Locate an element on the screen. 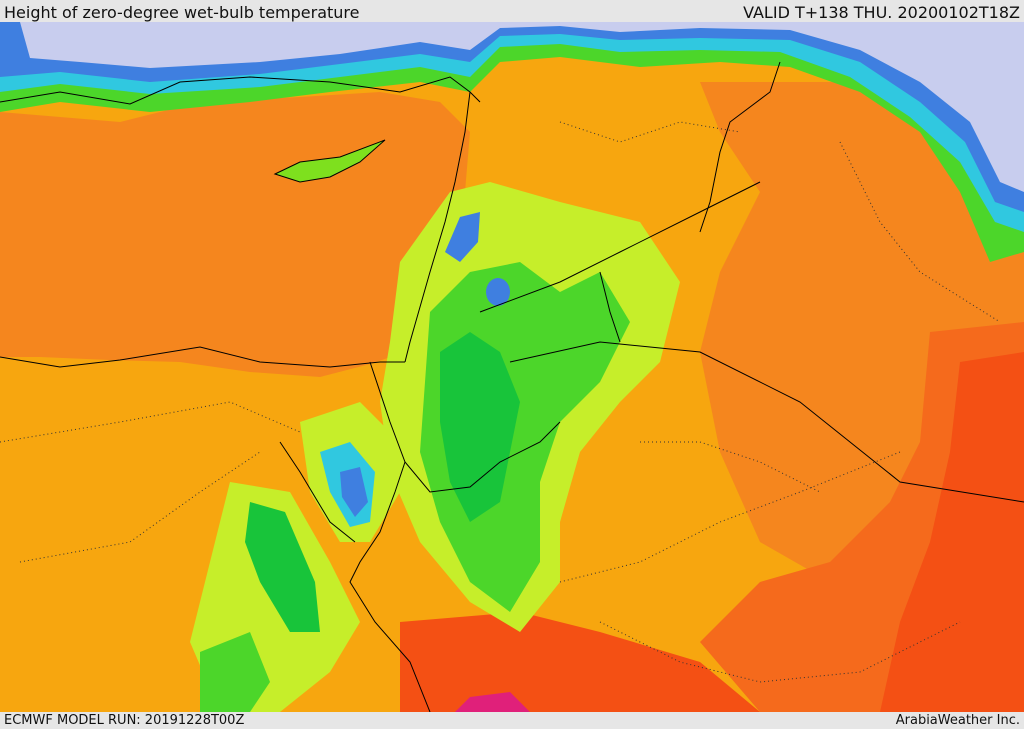 The height and width of the screenshot is (729, 1024). red-sea-coastline is located at coordinates (390, 586).